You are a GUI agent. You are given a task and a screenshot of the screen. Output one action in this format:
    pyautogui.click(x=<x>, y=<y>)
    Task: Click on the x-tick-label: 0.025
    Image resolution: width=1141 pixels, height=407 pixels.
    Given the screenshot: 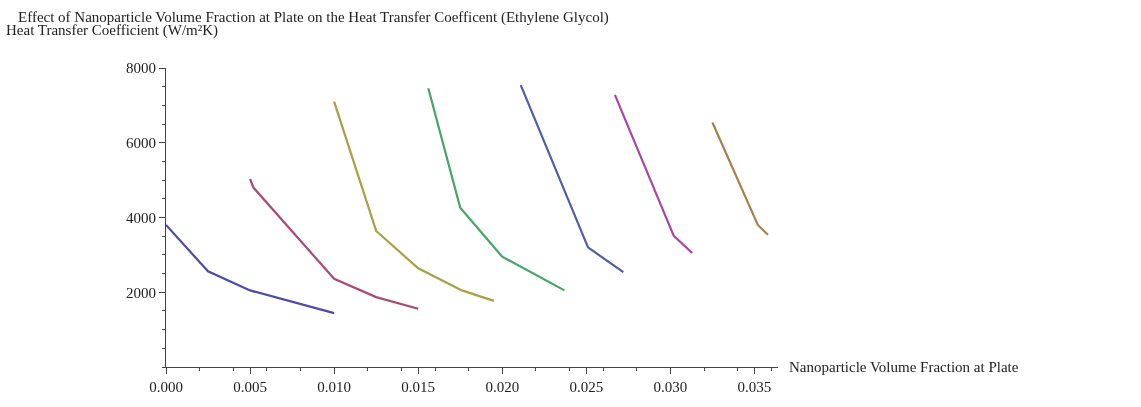 What is the action you would take?
    pyautogui.click(x=586, y=387)
    